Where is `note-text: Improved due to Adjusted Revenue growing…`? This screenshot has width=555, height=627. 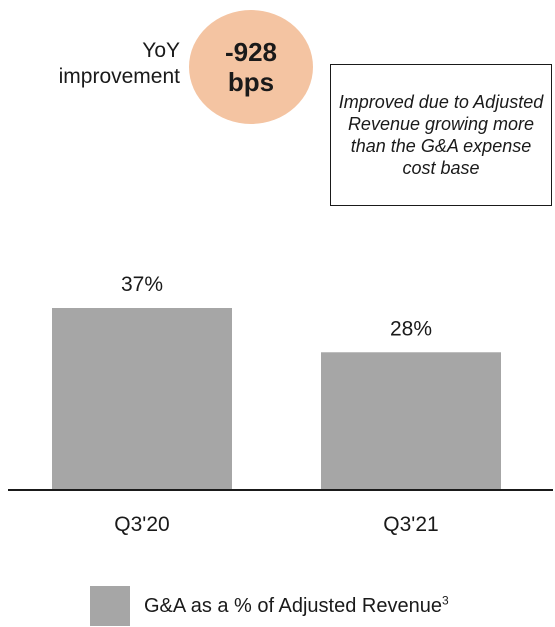
note-text: Improved due to Adjusted Revenue growing… is located at coordinates (441, 135).